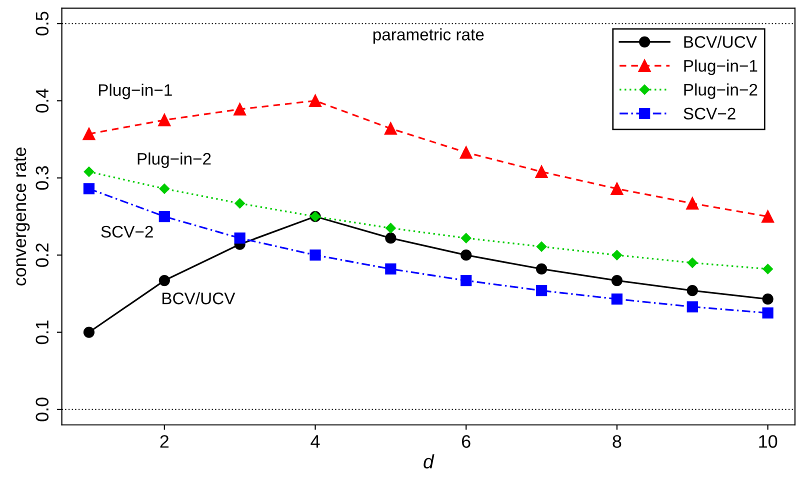 This screenshot has height=479, width=803. What do you see at coordinates (721, 68) in the screenshot?
I see `legend-label: Plug−in−1` at bounding box center [721, 68].